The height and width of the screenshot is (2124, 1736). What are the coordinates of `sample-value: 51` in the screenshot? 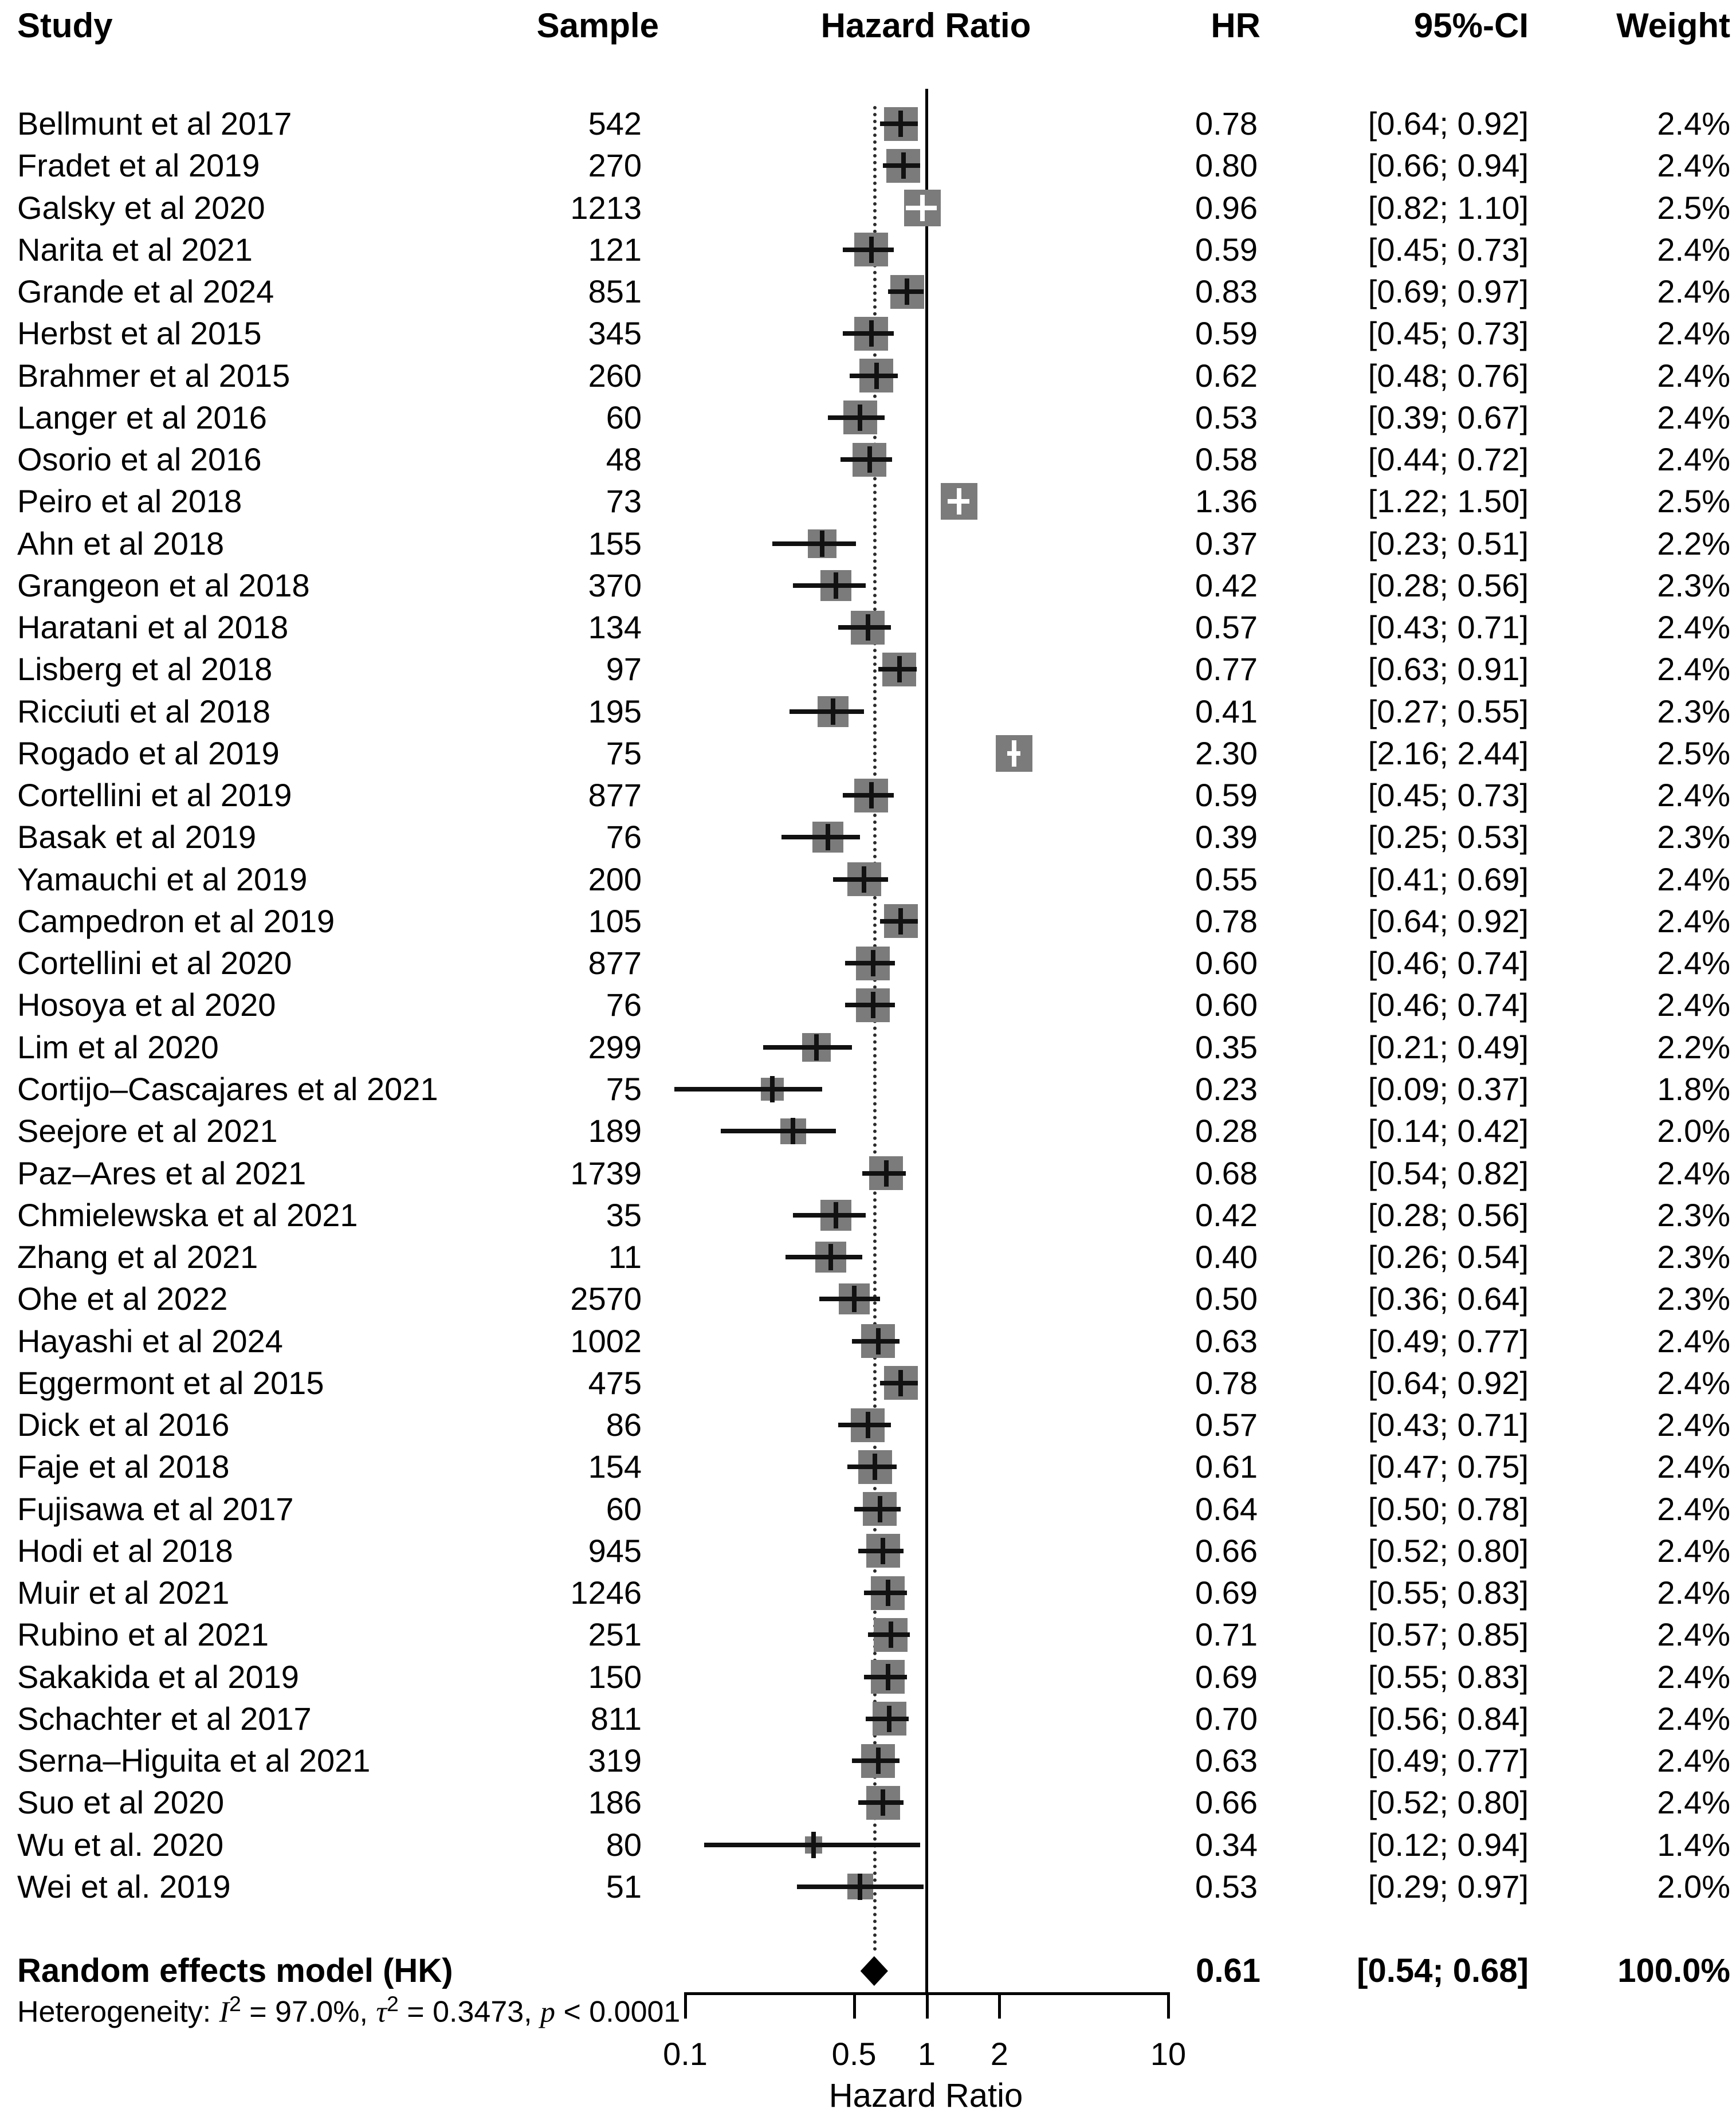 It's located at (624, 1887).